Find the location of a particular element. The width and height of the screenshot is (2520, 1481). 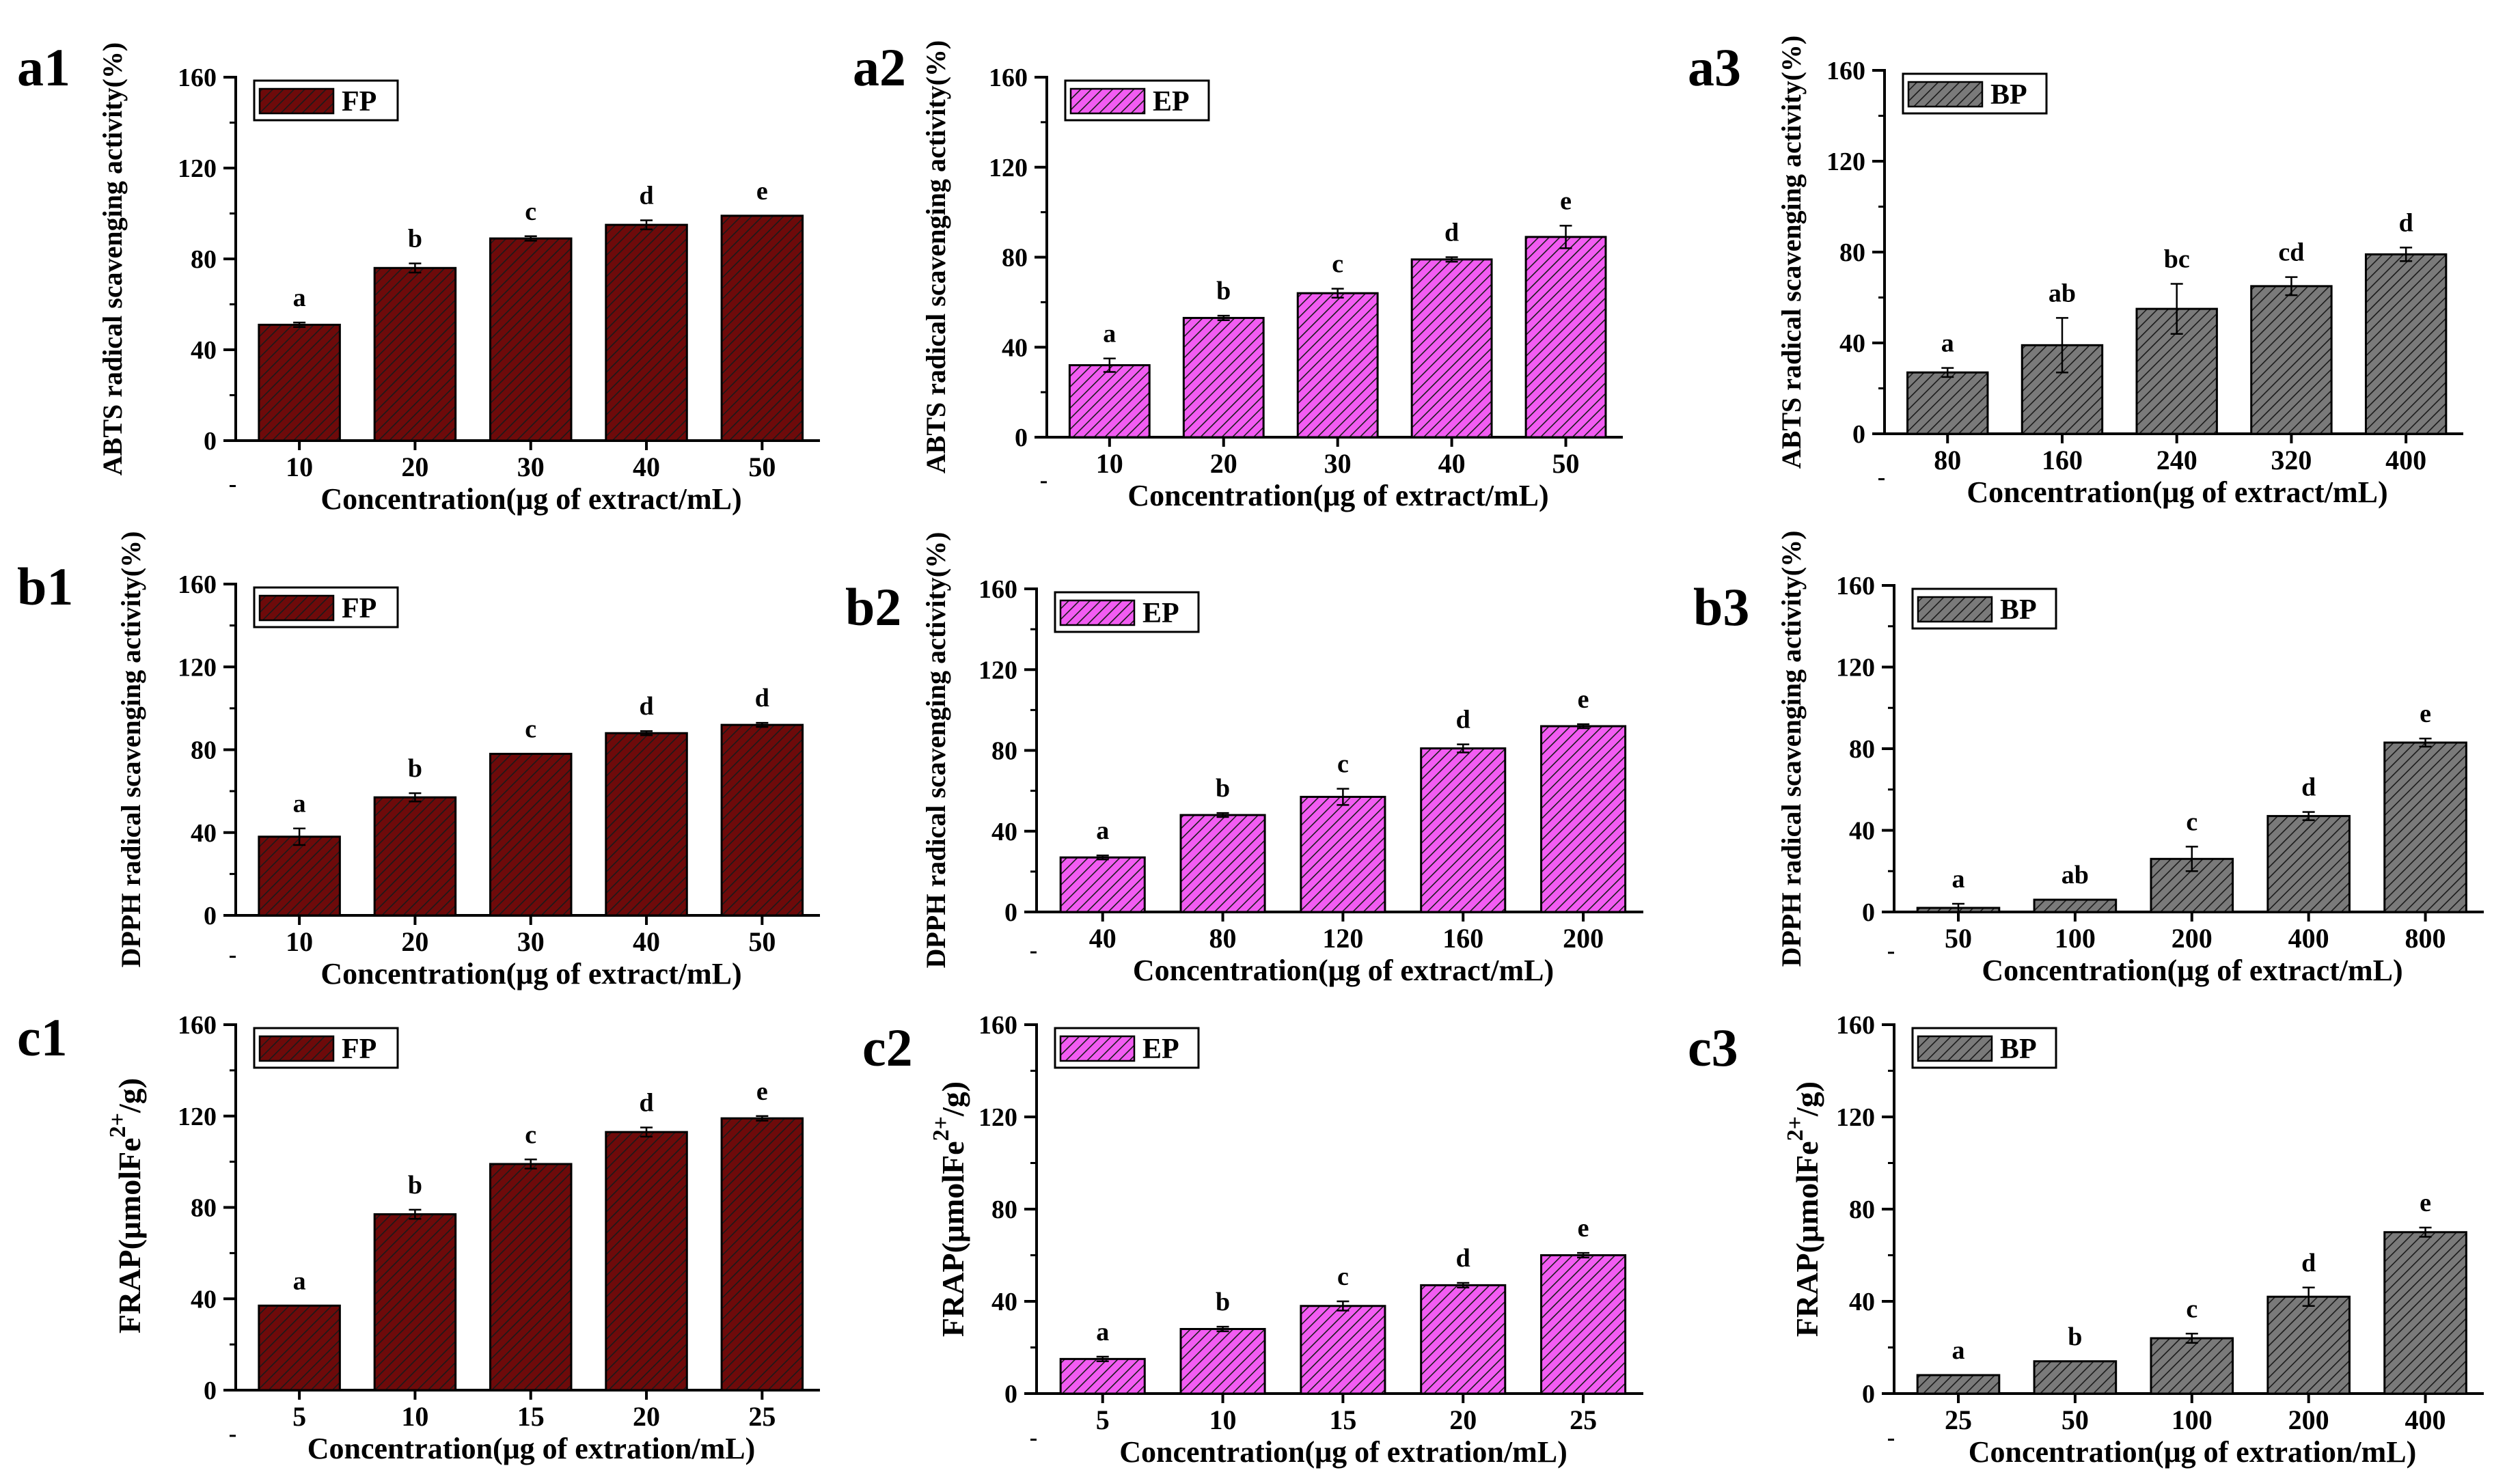

panel-label-a1: a1 is located at coordinates (43, 68).